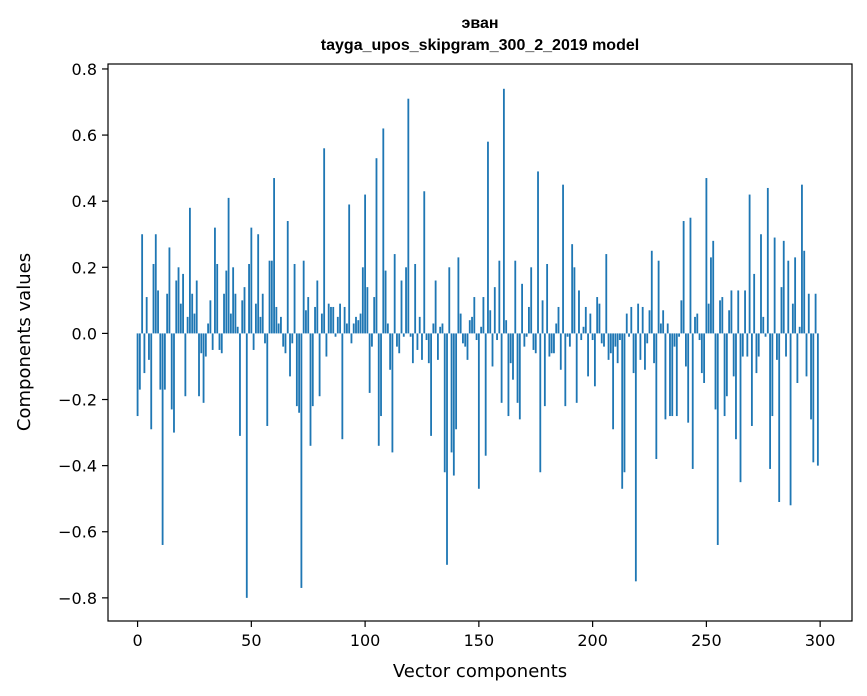  What do you see at coordinates (24, 342) in the screenshot?
I see `y-axis-label: Components values` at bounding box center [24, 342].